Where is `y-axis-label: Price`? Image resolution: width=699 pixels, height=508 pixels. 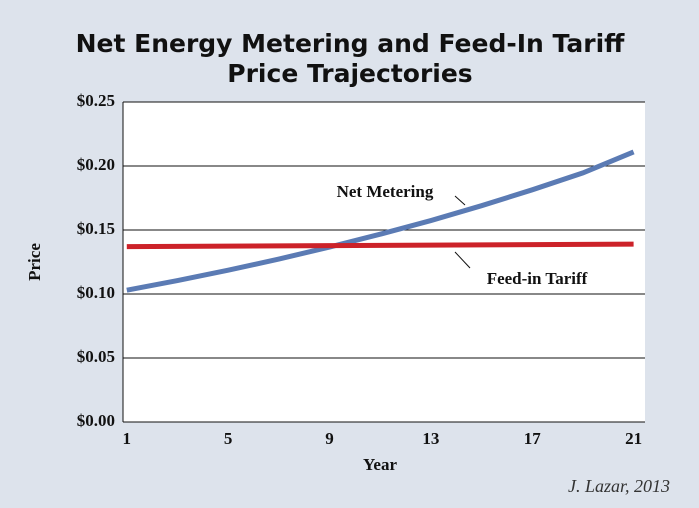 y-axis-label: Price is located at coordinates (34, 262).